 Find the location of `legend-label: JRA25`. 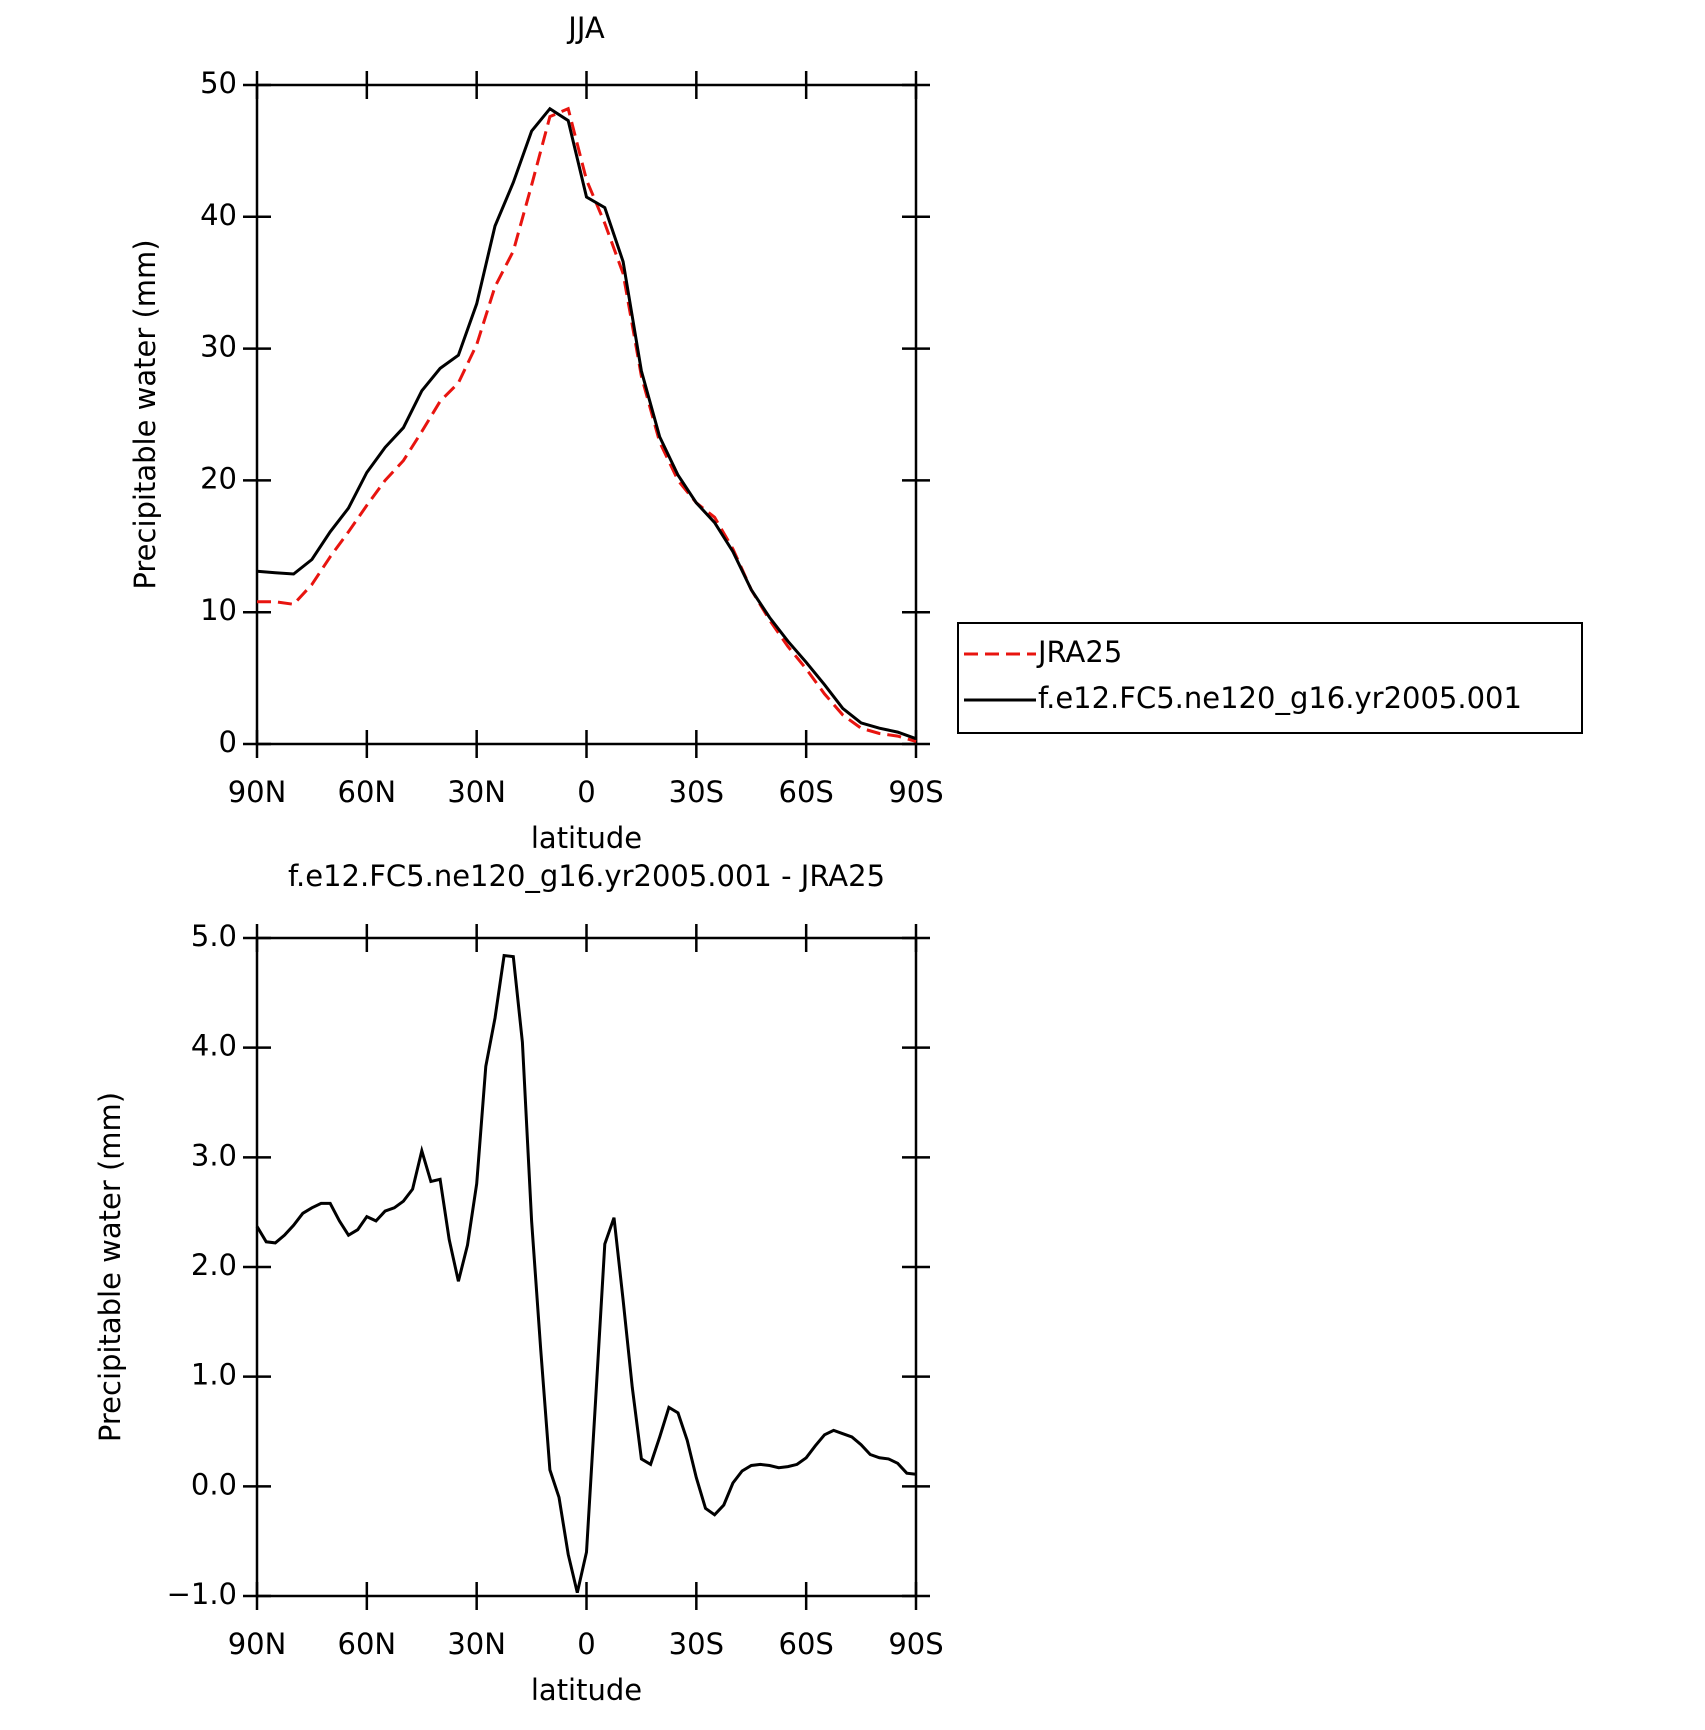

legend-label: JRA25 is located at coordinates (1079, 652).